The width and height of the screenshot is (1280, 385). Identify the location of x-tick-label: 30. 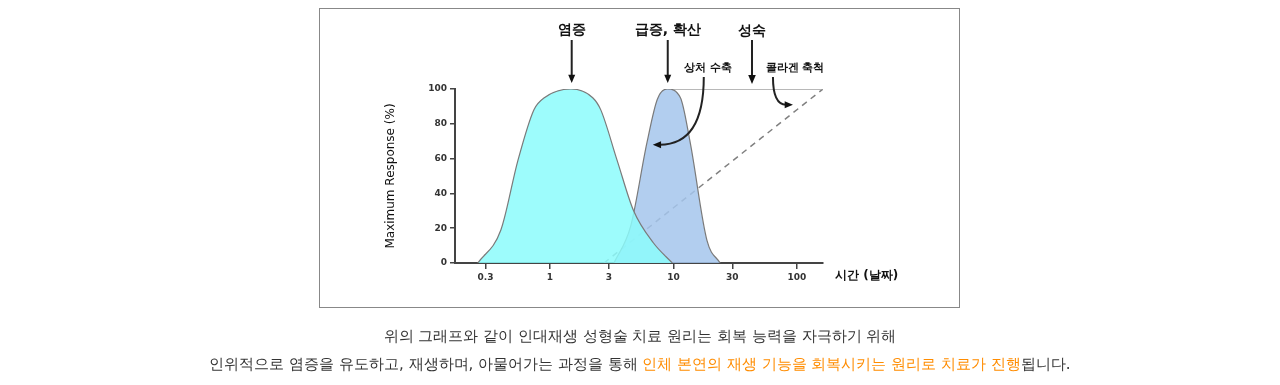
(732, 276).